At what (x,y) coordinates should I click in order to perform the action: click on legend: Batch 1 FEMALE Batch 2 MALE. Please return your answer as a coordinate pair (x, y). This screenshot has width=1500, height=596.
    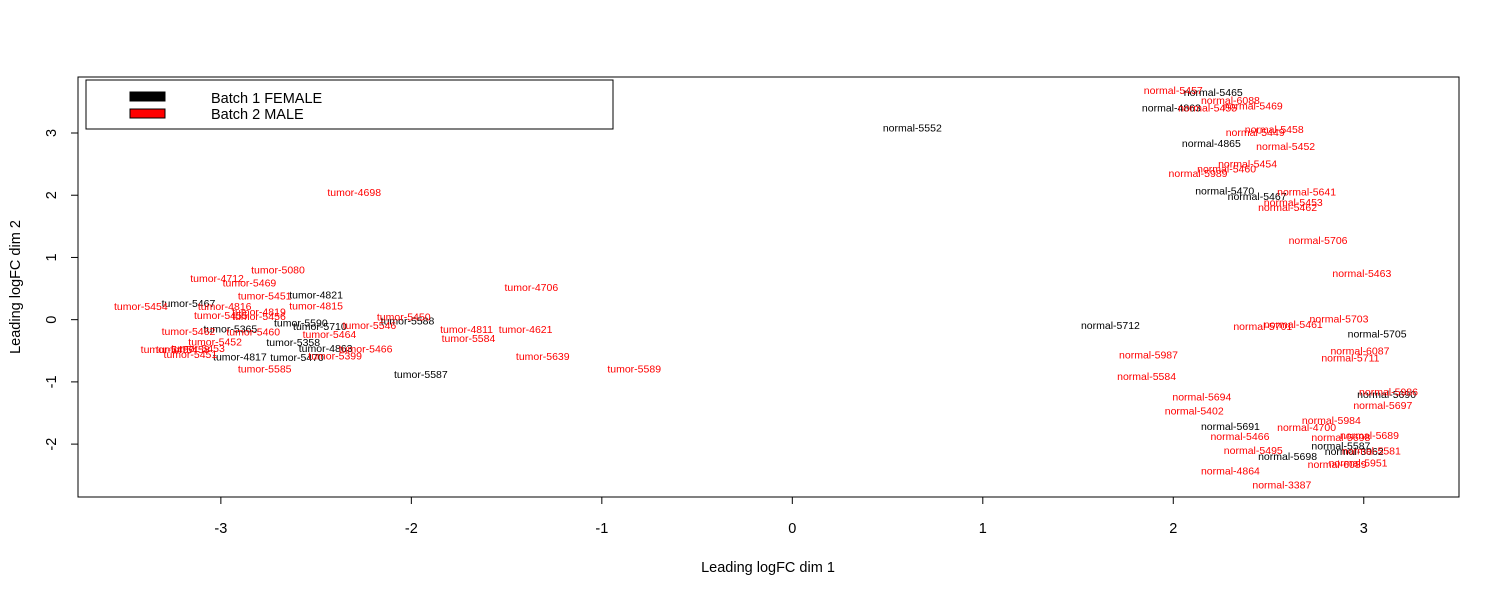
    Looking at the image, I should click on (349, 104).